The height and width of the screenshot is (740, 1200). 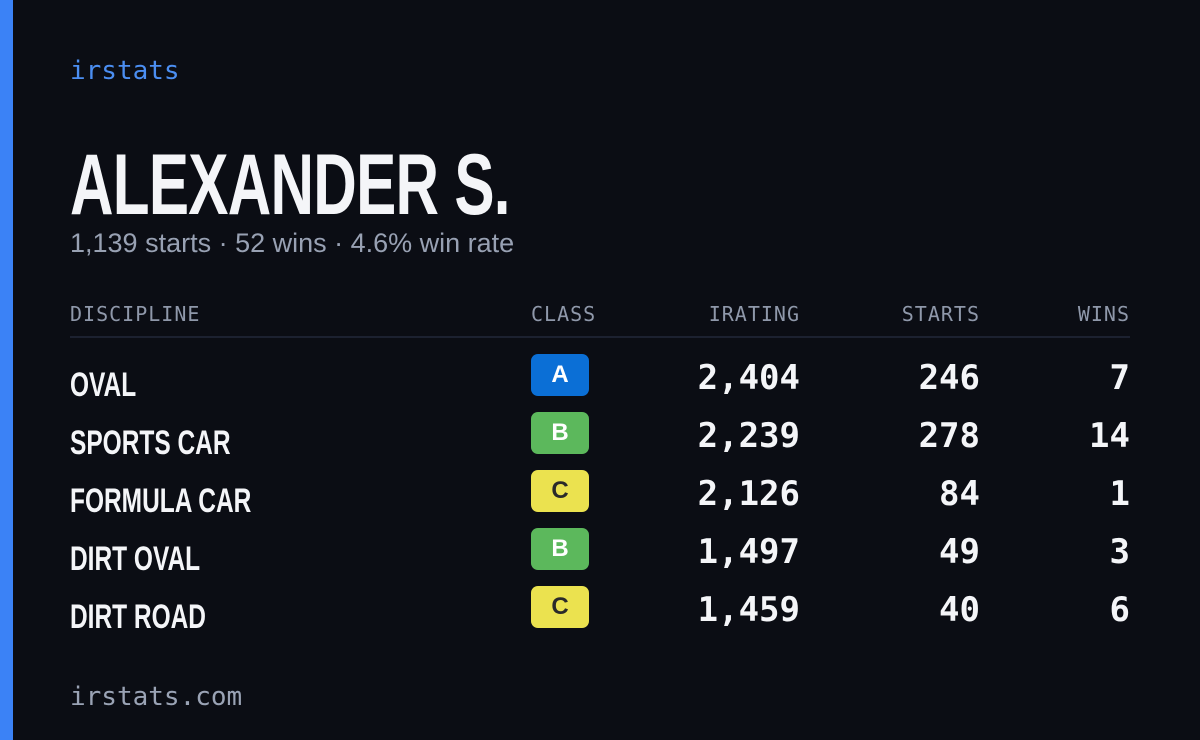 I want to click on column-header: IRATING, so click(x=754, y=314).